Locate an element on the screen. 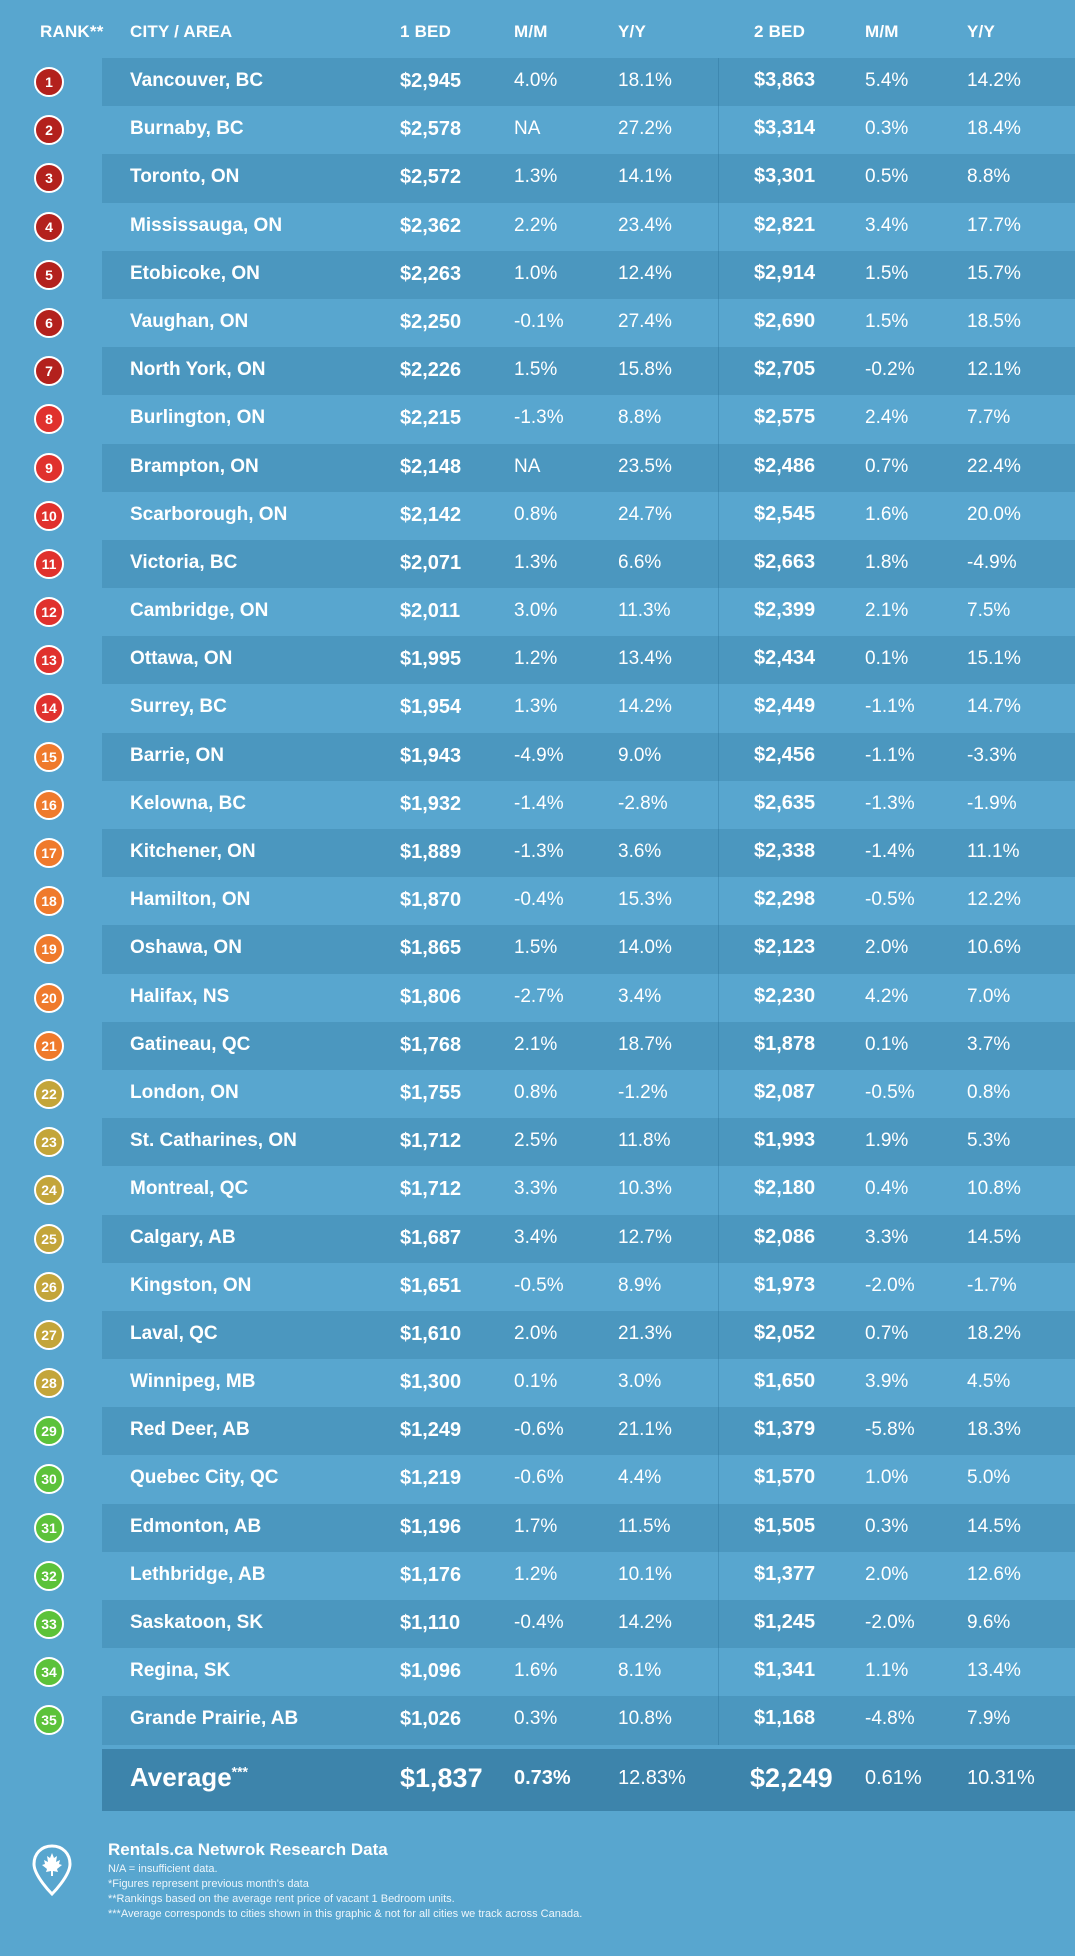 This screenshot has height=1956, width=1075. mm-change-1bed: 3.4% is located at coordinates (536, 1237).